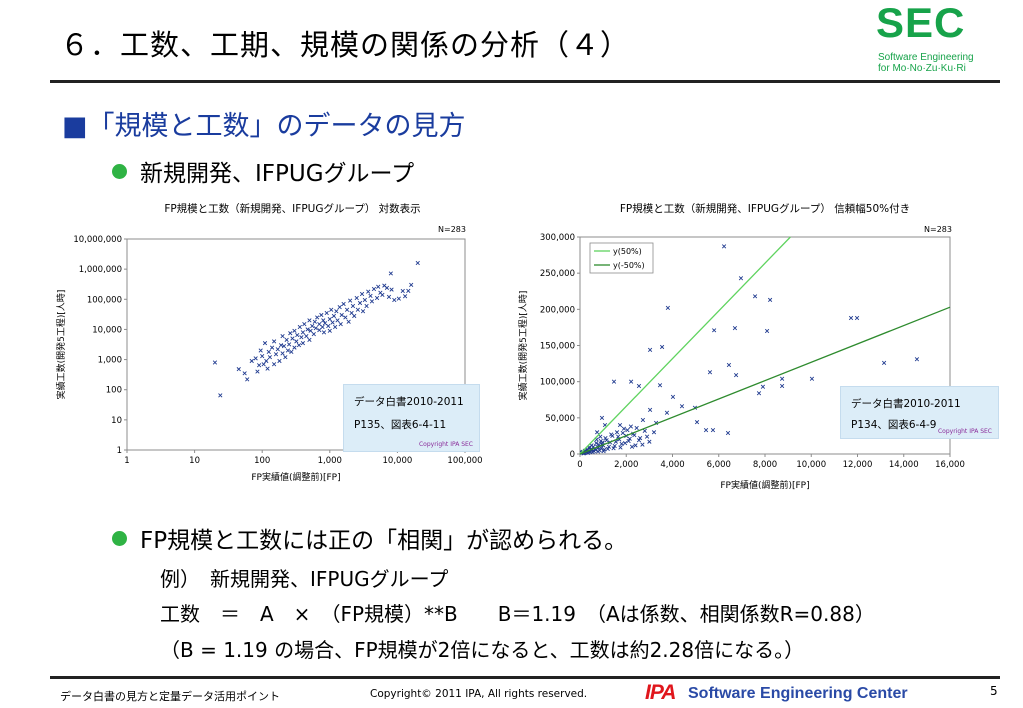 The width and height of the screenshot is (1023, 708). What do you see at coordinates (626, 465) in the screenshot?
I see `x-tick-label: 2,000` at bounding box center [626, 465].